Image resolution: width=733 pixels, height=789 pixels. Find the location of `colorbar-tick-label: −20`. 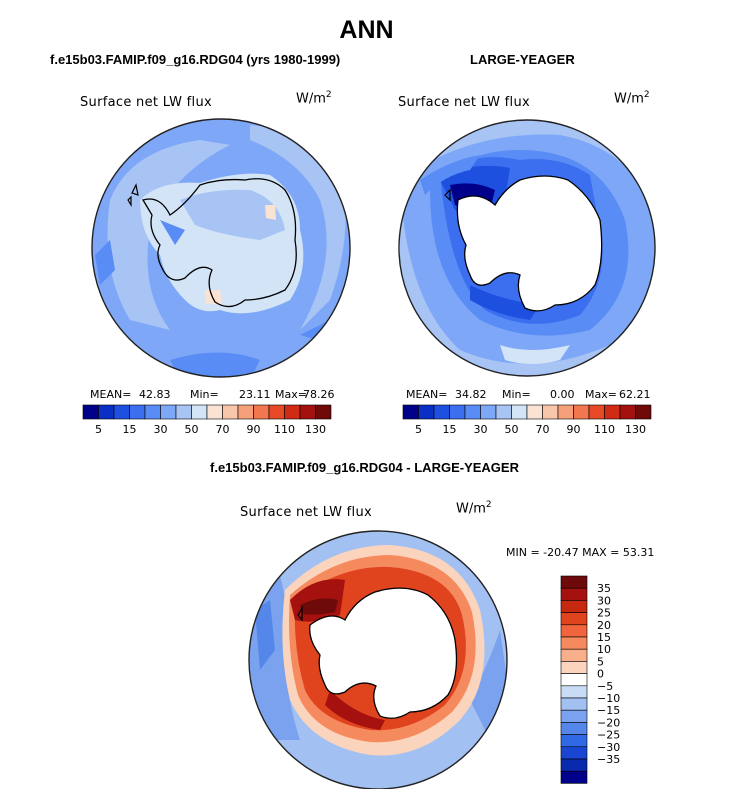

colorbar-tick-label: −20 is located at coordinates (608, 722).